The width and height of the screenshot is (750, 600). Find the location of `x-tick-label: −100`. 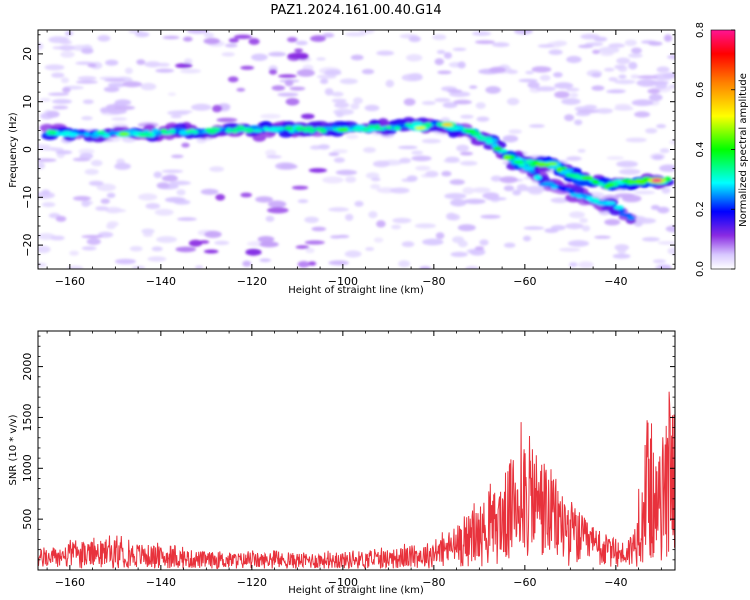

x-tick-label: −100 is located at coordinates (343, 582).